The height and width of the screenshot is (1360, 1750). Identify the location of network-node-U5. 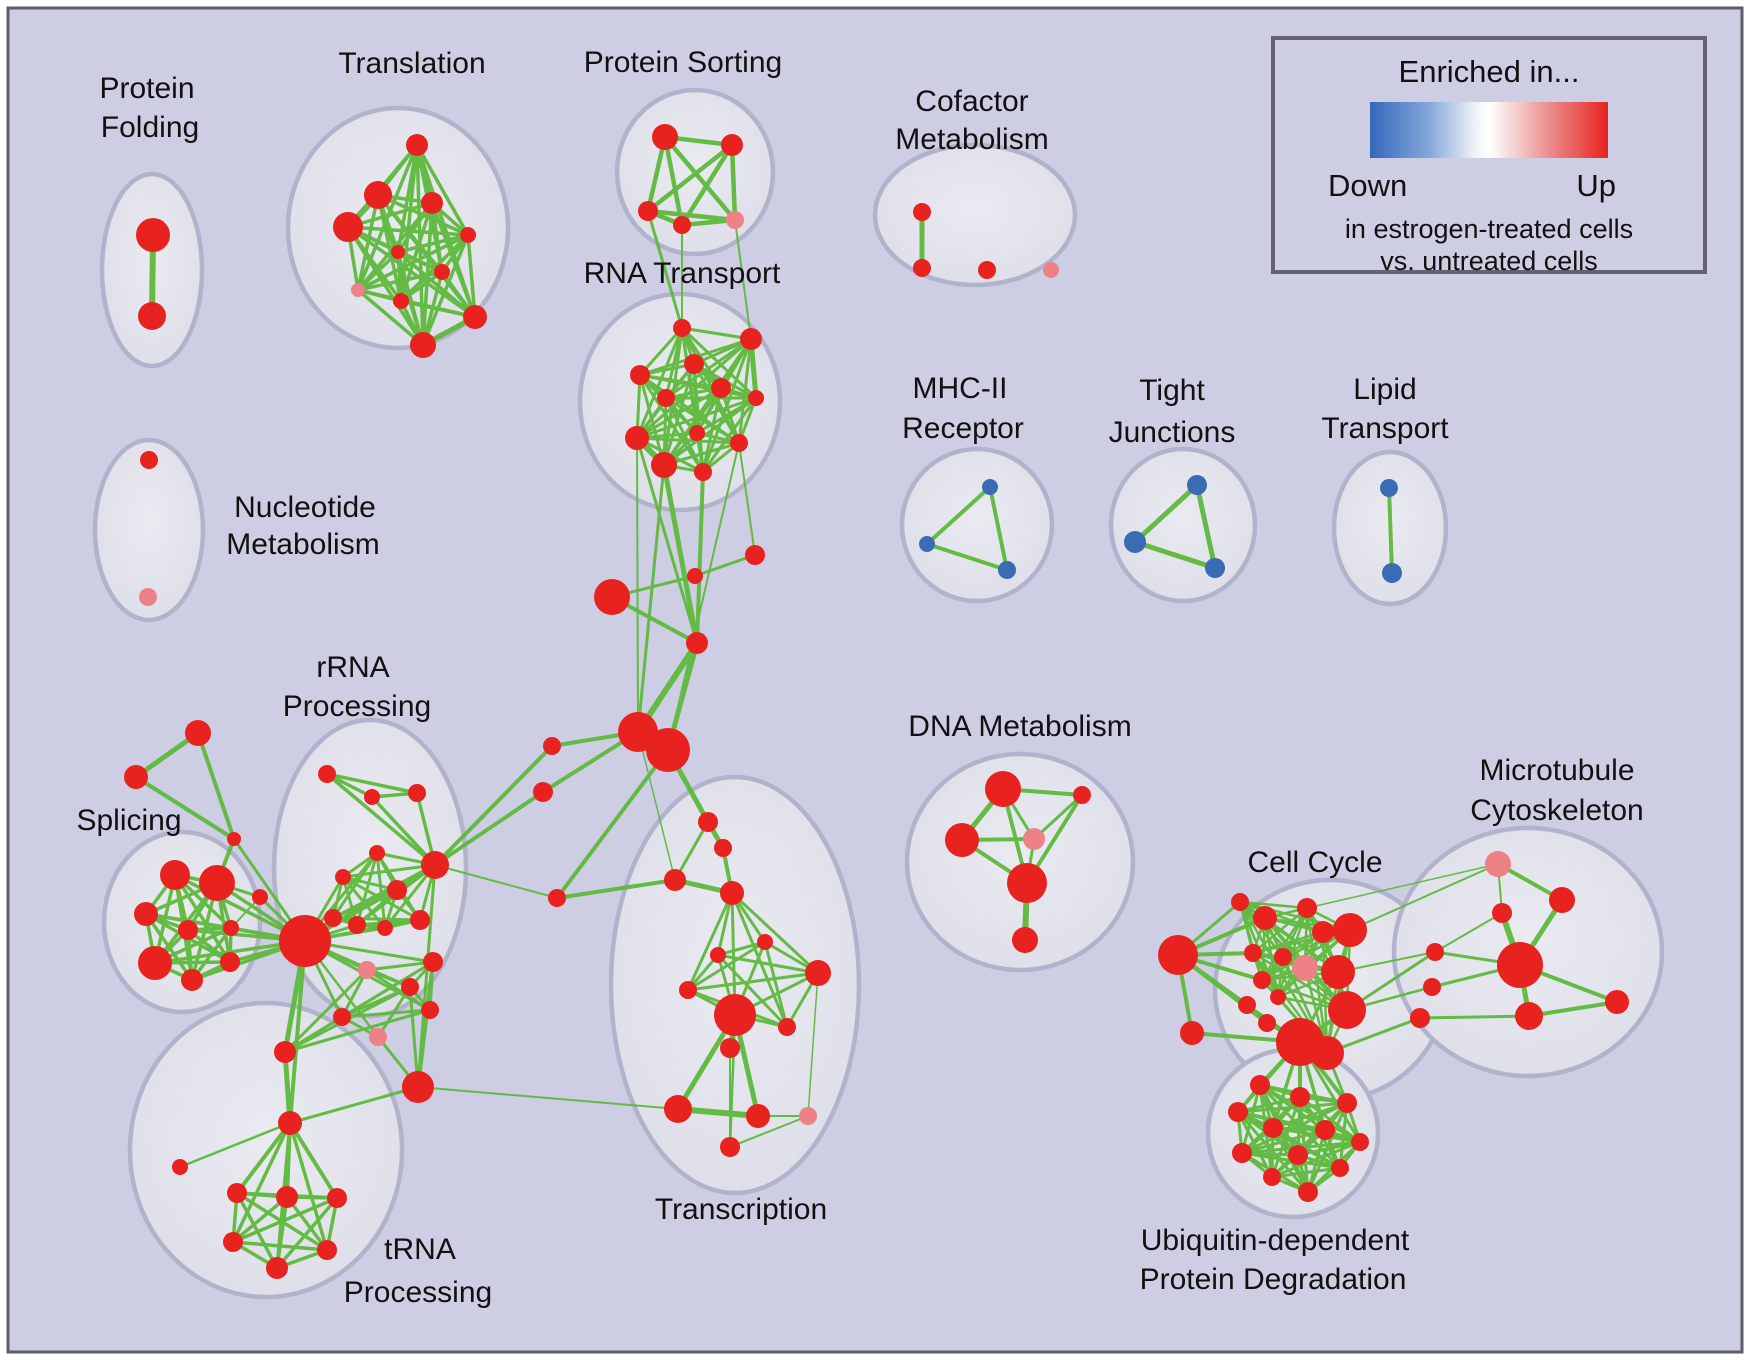
(1273, 1128).